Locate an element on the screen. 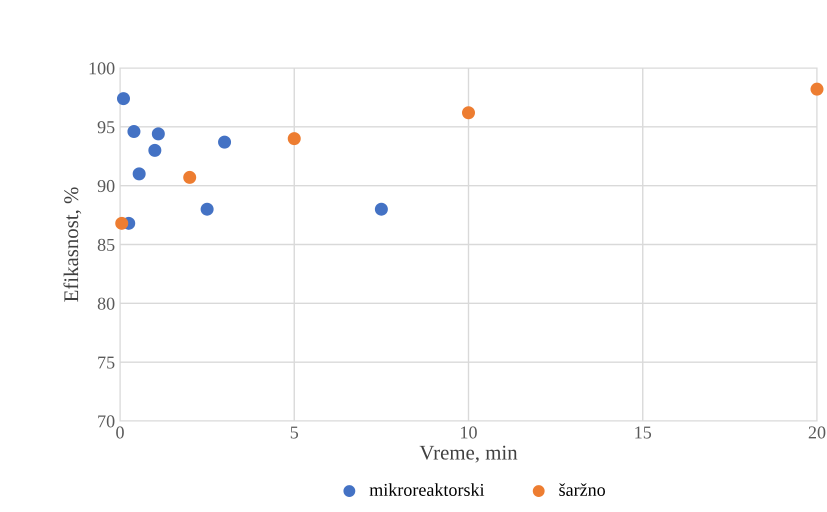  x-tick-label: 5 is located at coordinates (294, 432).